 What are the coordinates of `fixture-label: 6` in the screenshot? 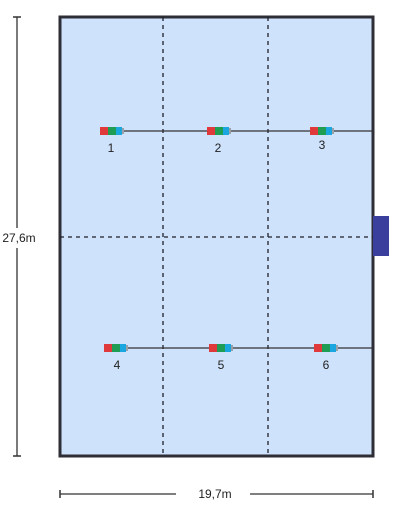 It's located at (326, 365).